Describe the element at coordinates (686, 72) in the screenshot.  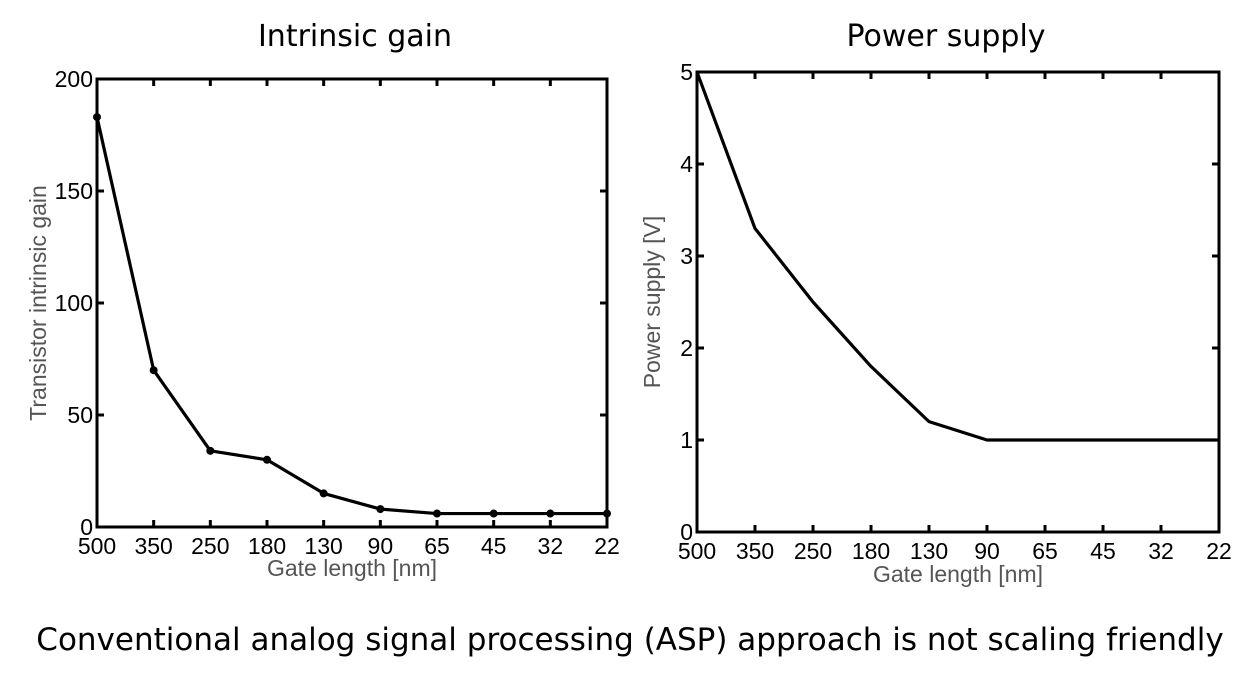
I see `y-tick-label: 5` at that location.